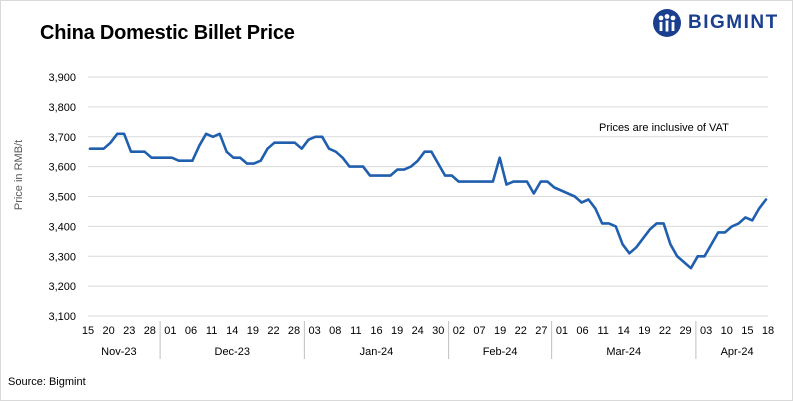 The height and width of the screenshot is (401, 793). Describe the element at coordinates (541, 331) in the screenshot. I see `x-tick-label: 27` at that location.